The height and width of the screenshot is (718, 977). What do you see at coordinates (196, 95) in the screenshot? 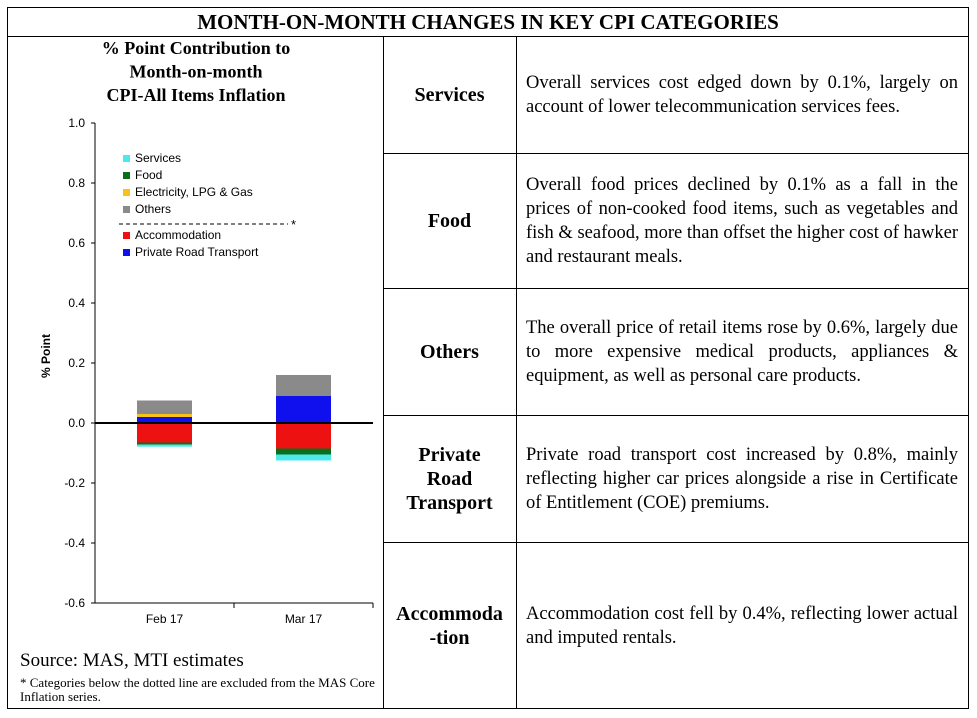
I see `chart-title-line: CPI-All Items Inflation` at bounding box center [196, 95].